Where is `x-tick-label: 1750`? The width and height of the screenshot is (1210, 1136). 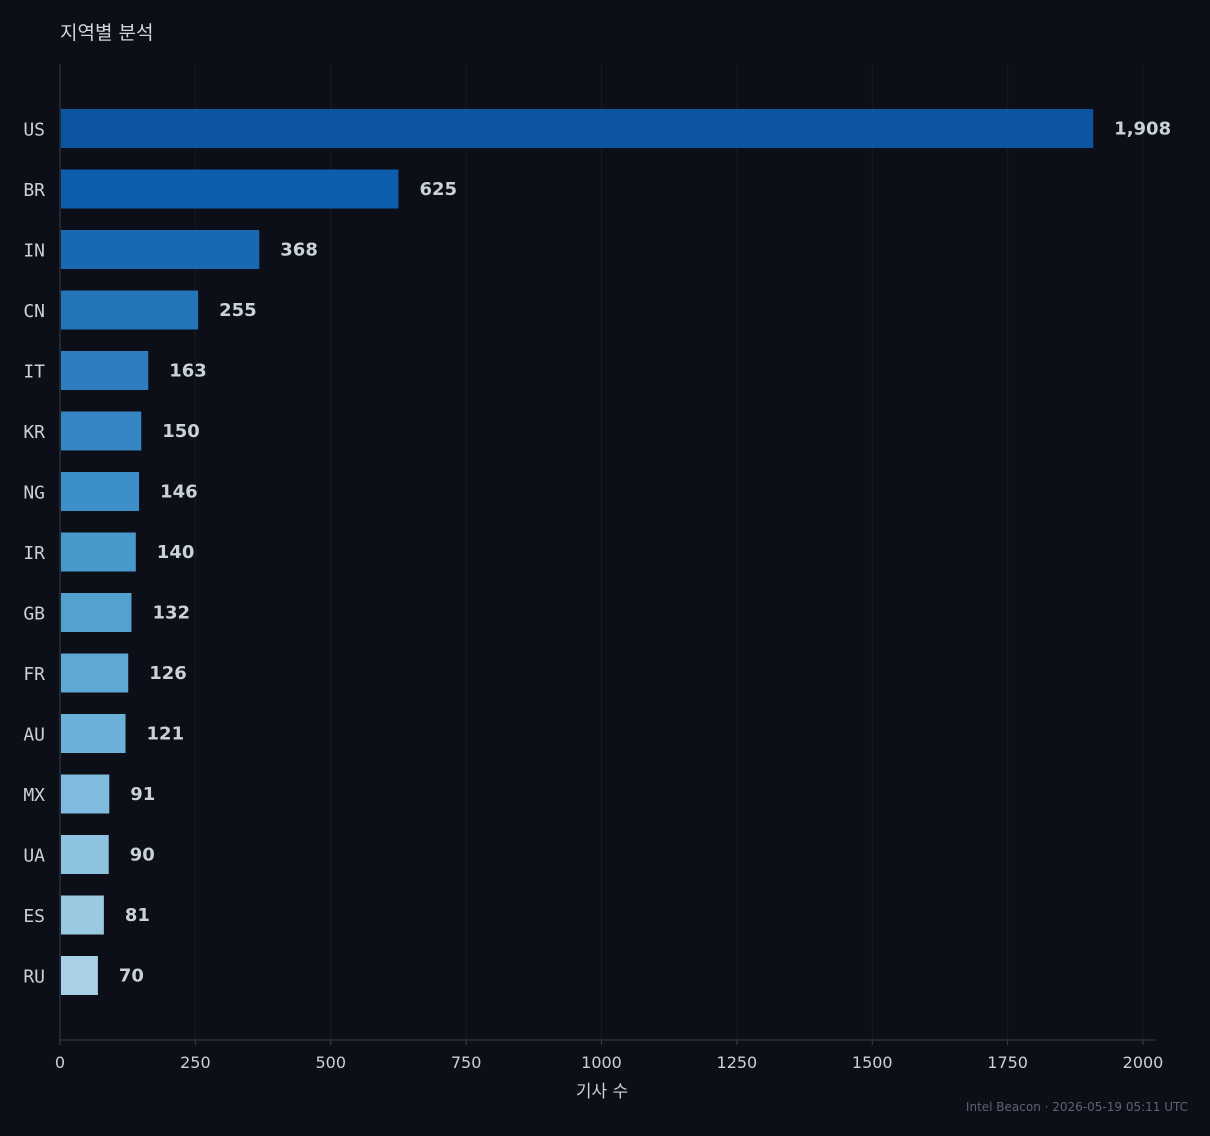
x-tick-label: 1750 is located at coordinates (1007, 1062).